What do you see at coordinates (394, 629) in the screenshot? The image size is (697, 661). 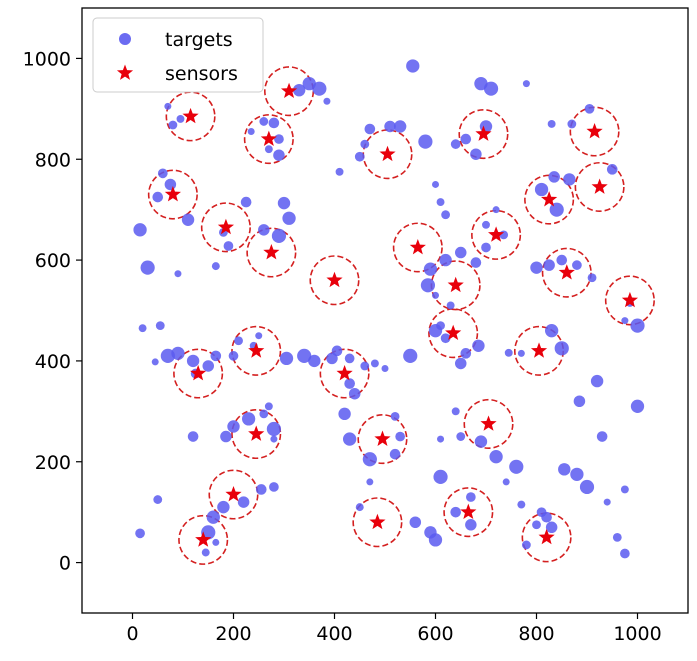 I see `x-axis: 0 200 400 600 800 1000` at bounding box center [394, 629].